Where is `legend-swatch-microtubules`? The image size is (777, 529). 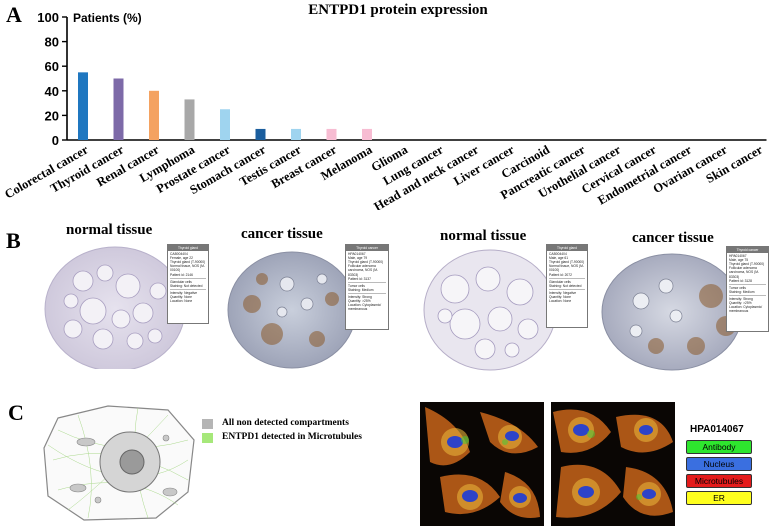 legend-swatch-microtubules is located at coordinates (207, 438).